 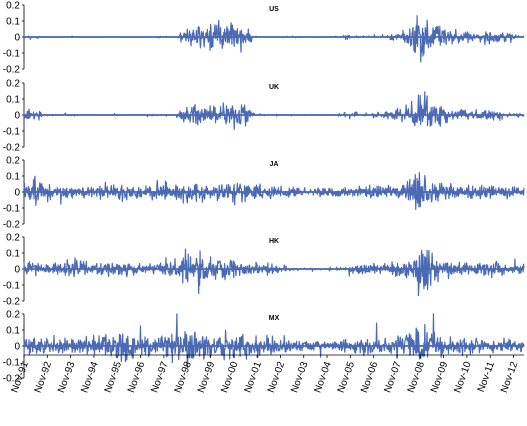 I want to click on x-tick-label: Nov-02, so click(x=277, y=377).